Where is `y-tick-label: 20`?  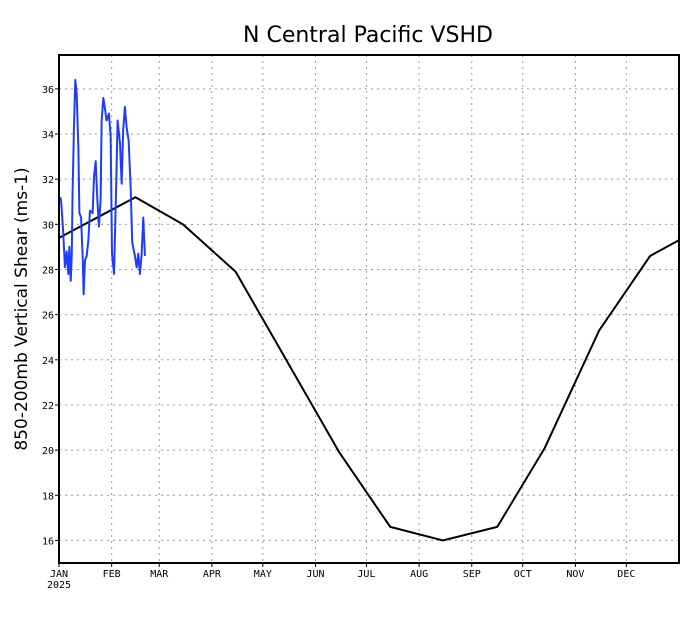 y-tick-label: 20 is located at coordinates (48, 451).